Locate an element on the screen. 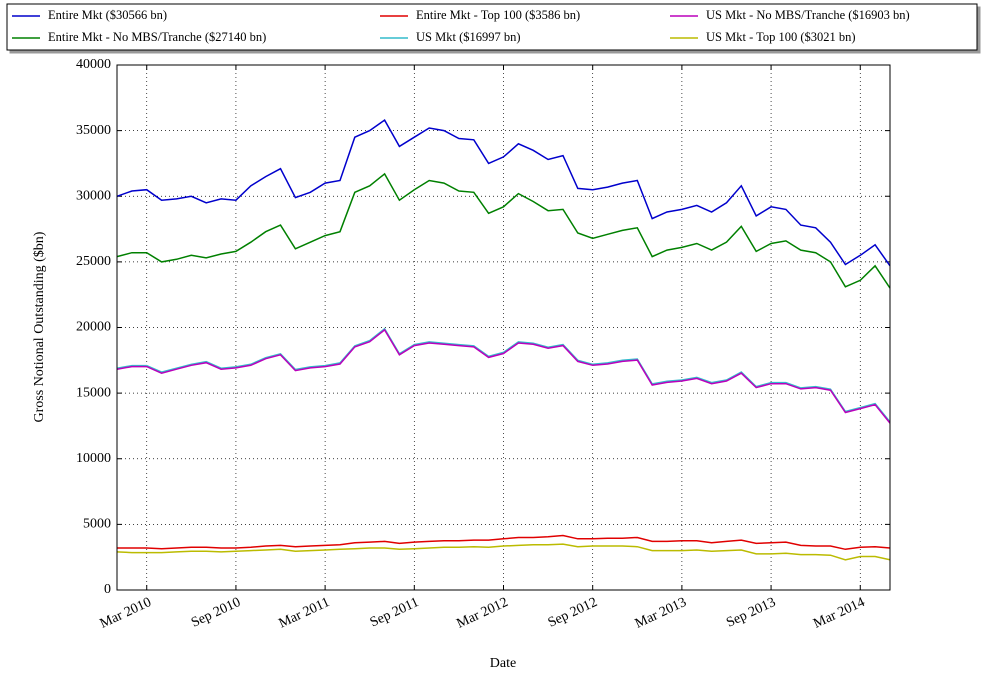  x-tick-label: Mar 2014 is located at coordinates (839, 613).